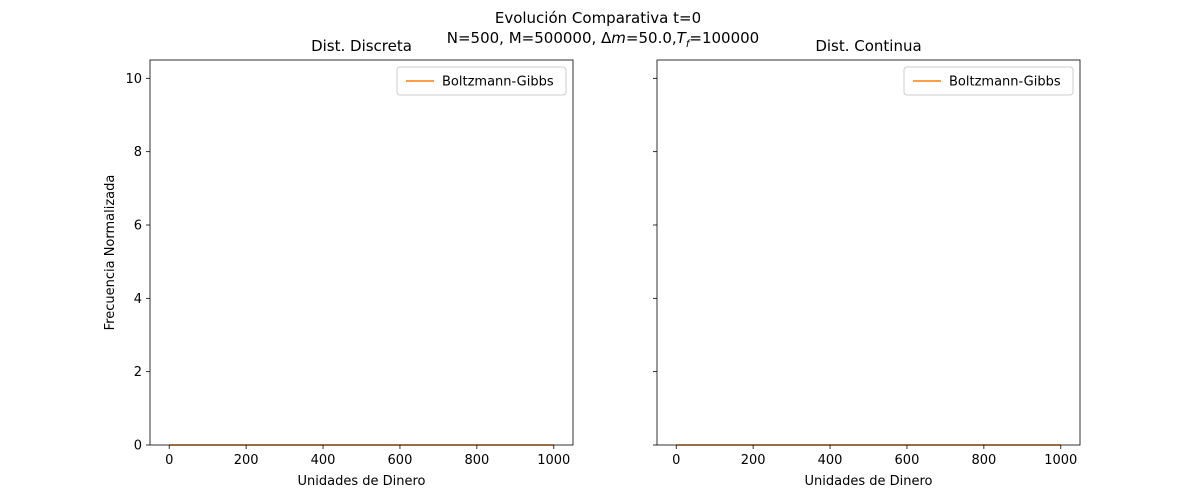 The width and height of the screenshot is (1200, 504). Describe the element at coordinates (361, 46) in the screenshot. I see `discreta-title: Dist. Discreta` at that location.